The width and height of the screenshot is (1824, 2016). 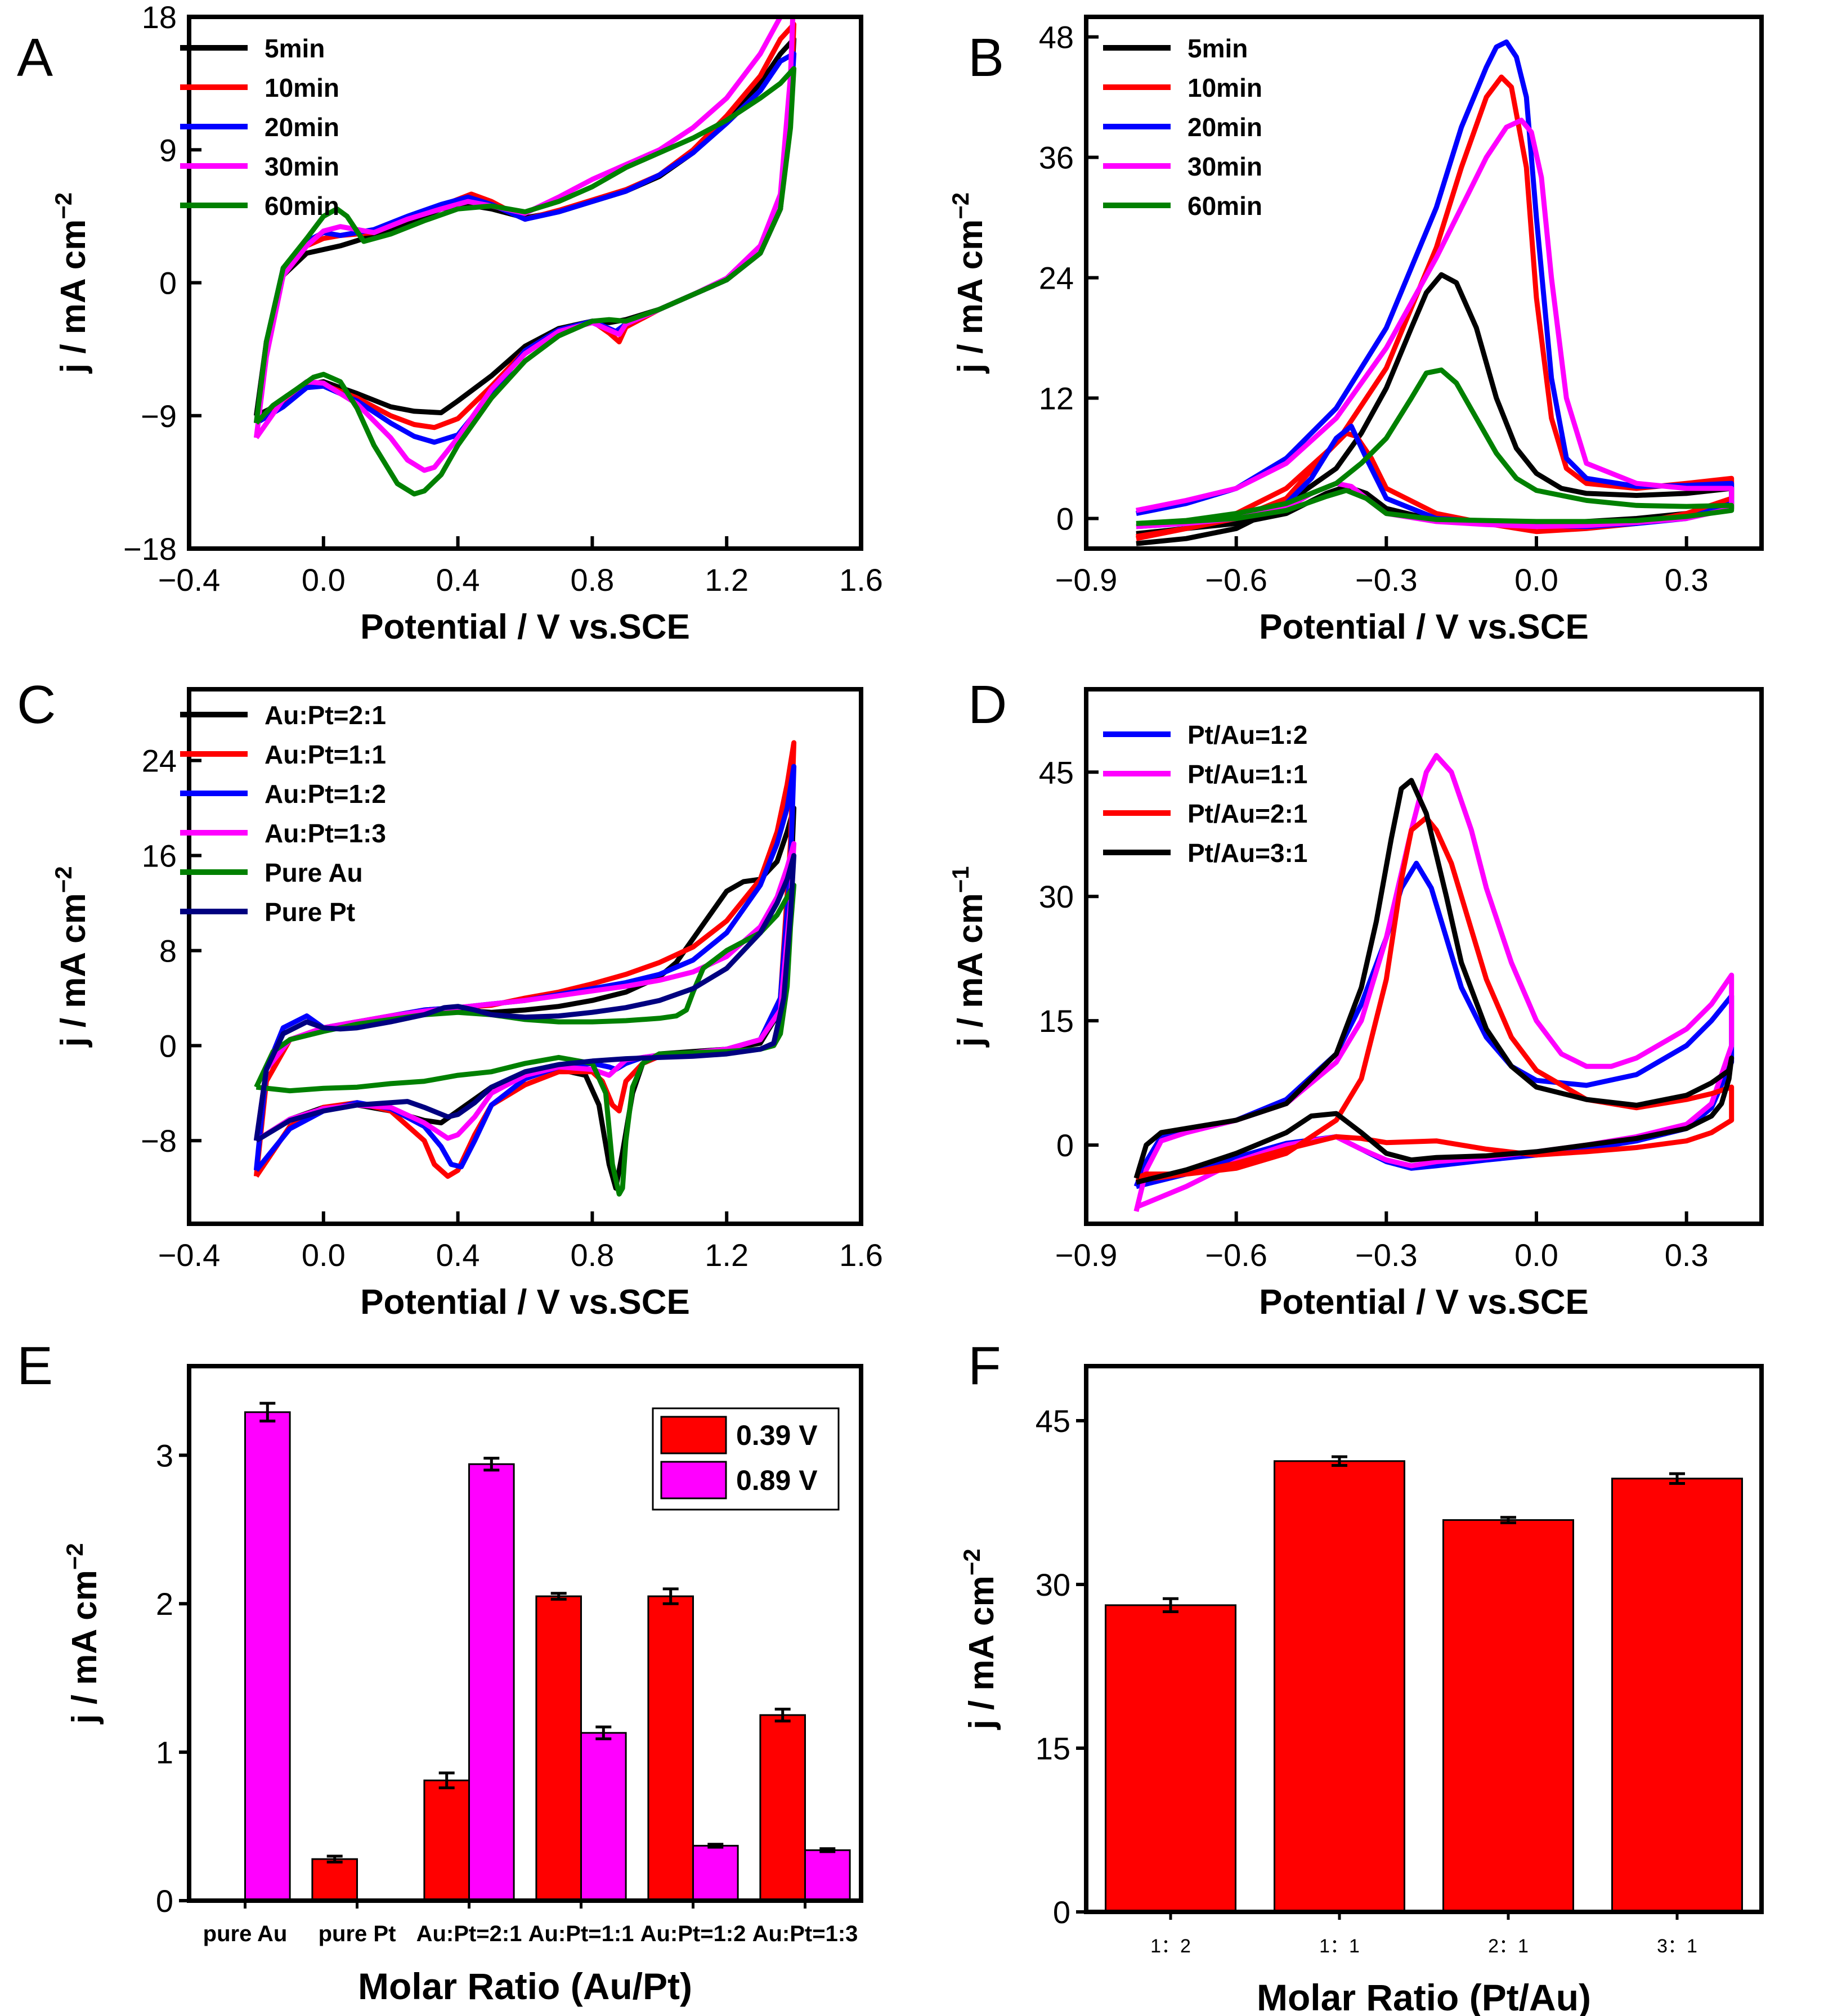 I want to click on x-tick-label: pure Pt, so click(x=358, y=1934).